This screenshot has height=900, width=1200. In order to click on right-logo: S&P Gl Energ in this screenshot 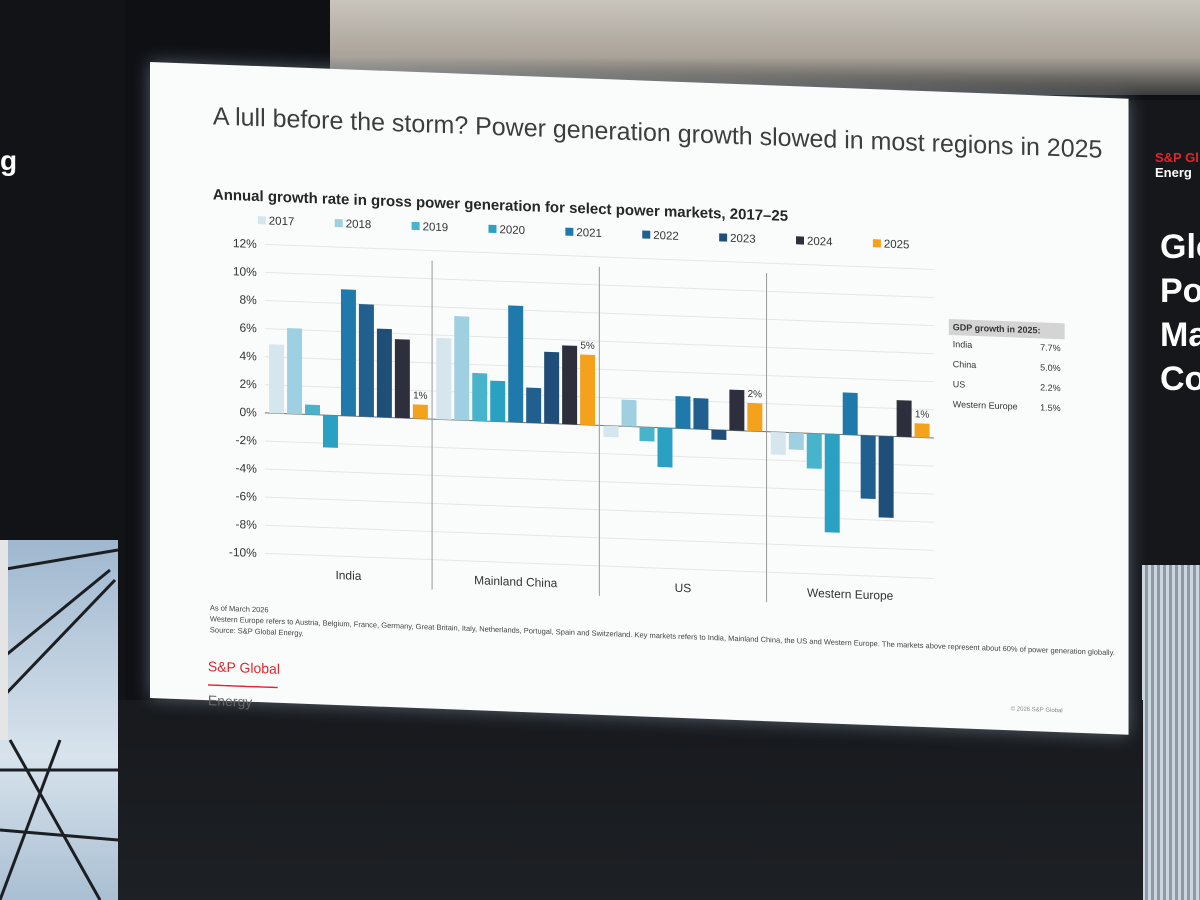, I will do `click(1177, 165)`.